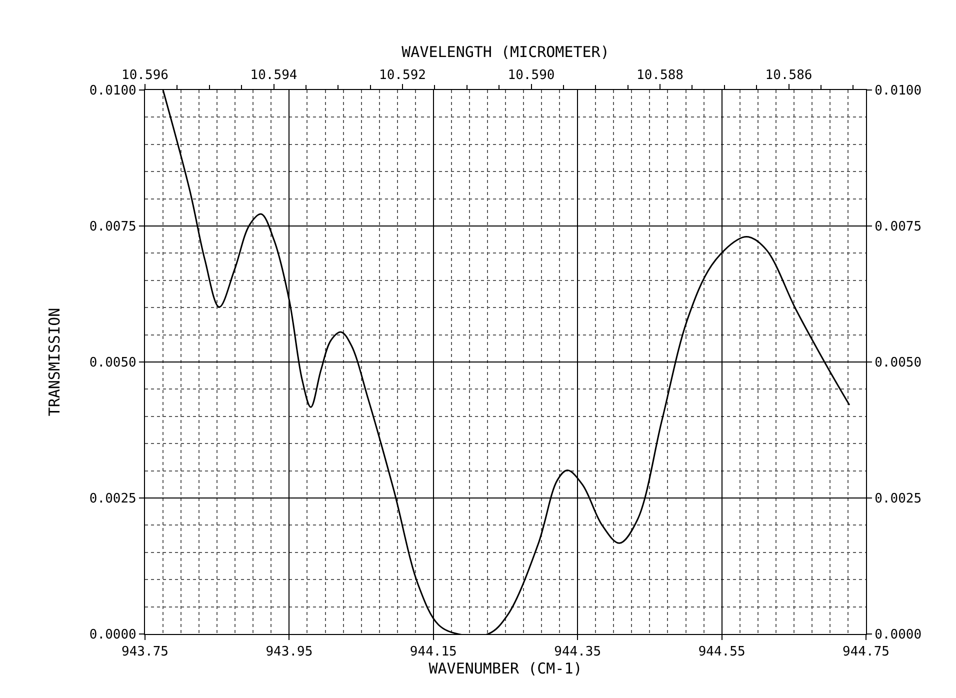 The width and height of the screenshot is (956, 698). Describe the element at coordinates (402, 75) in the screenshot. I see `x2-tick-label: 10.592` at that location.